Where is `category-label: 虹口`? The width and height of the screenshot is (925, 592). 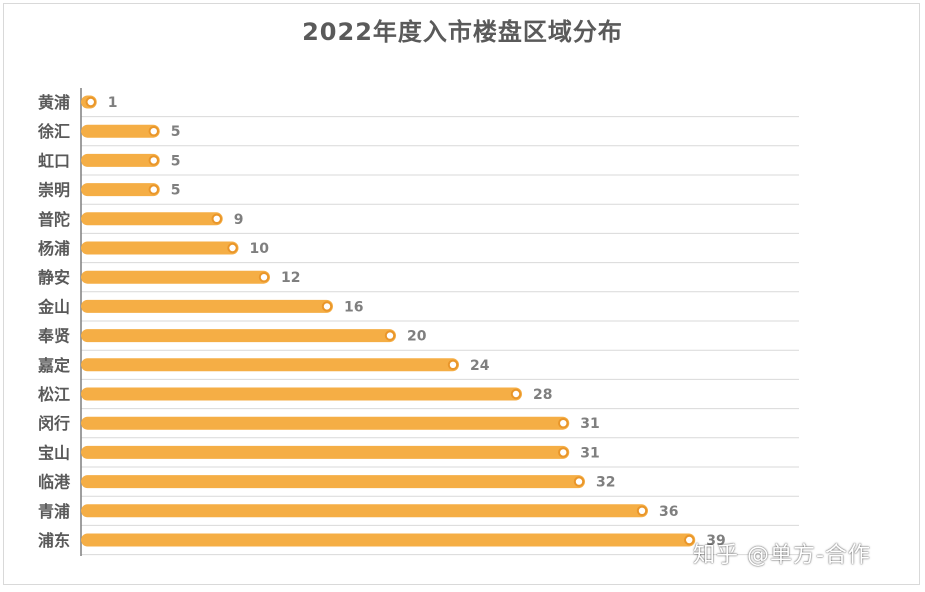
category-label: 虹口 is located at coordinates (54, 160).